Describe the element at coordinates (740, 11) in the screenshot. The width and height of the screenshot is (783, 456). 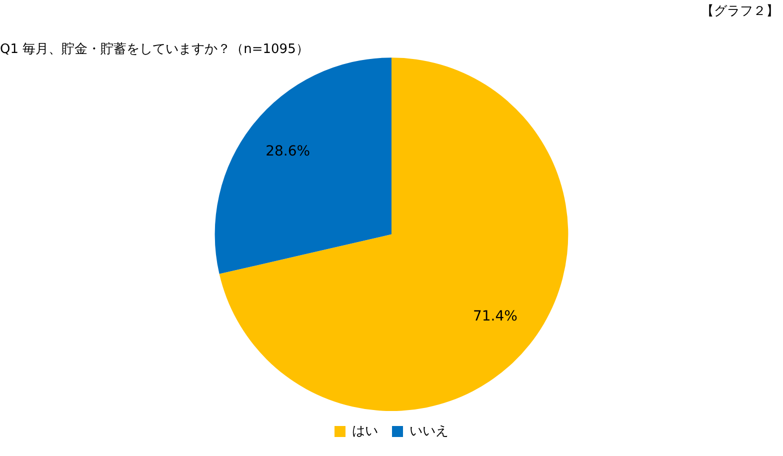
I see `text: 【グラフ２】` at that location.